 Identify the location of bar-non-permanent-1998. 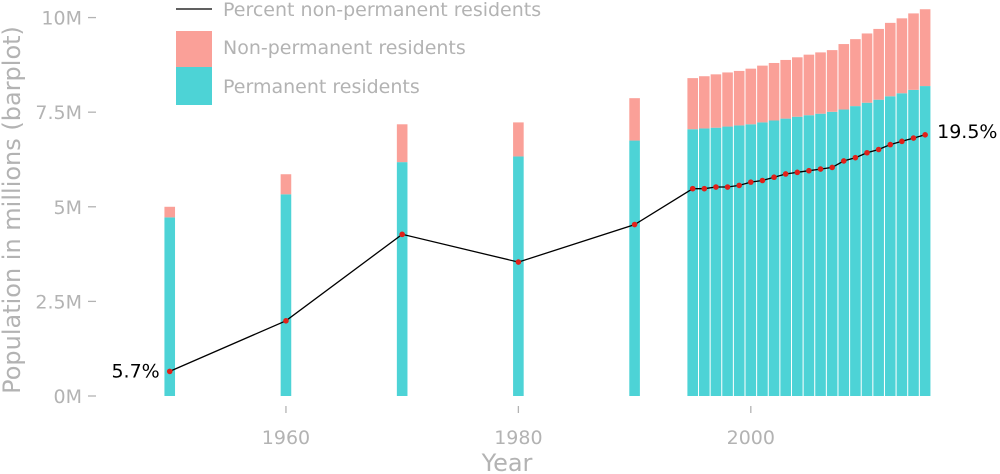
(727, 99).